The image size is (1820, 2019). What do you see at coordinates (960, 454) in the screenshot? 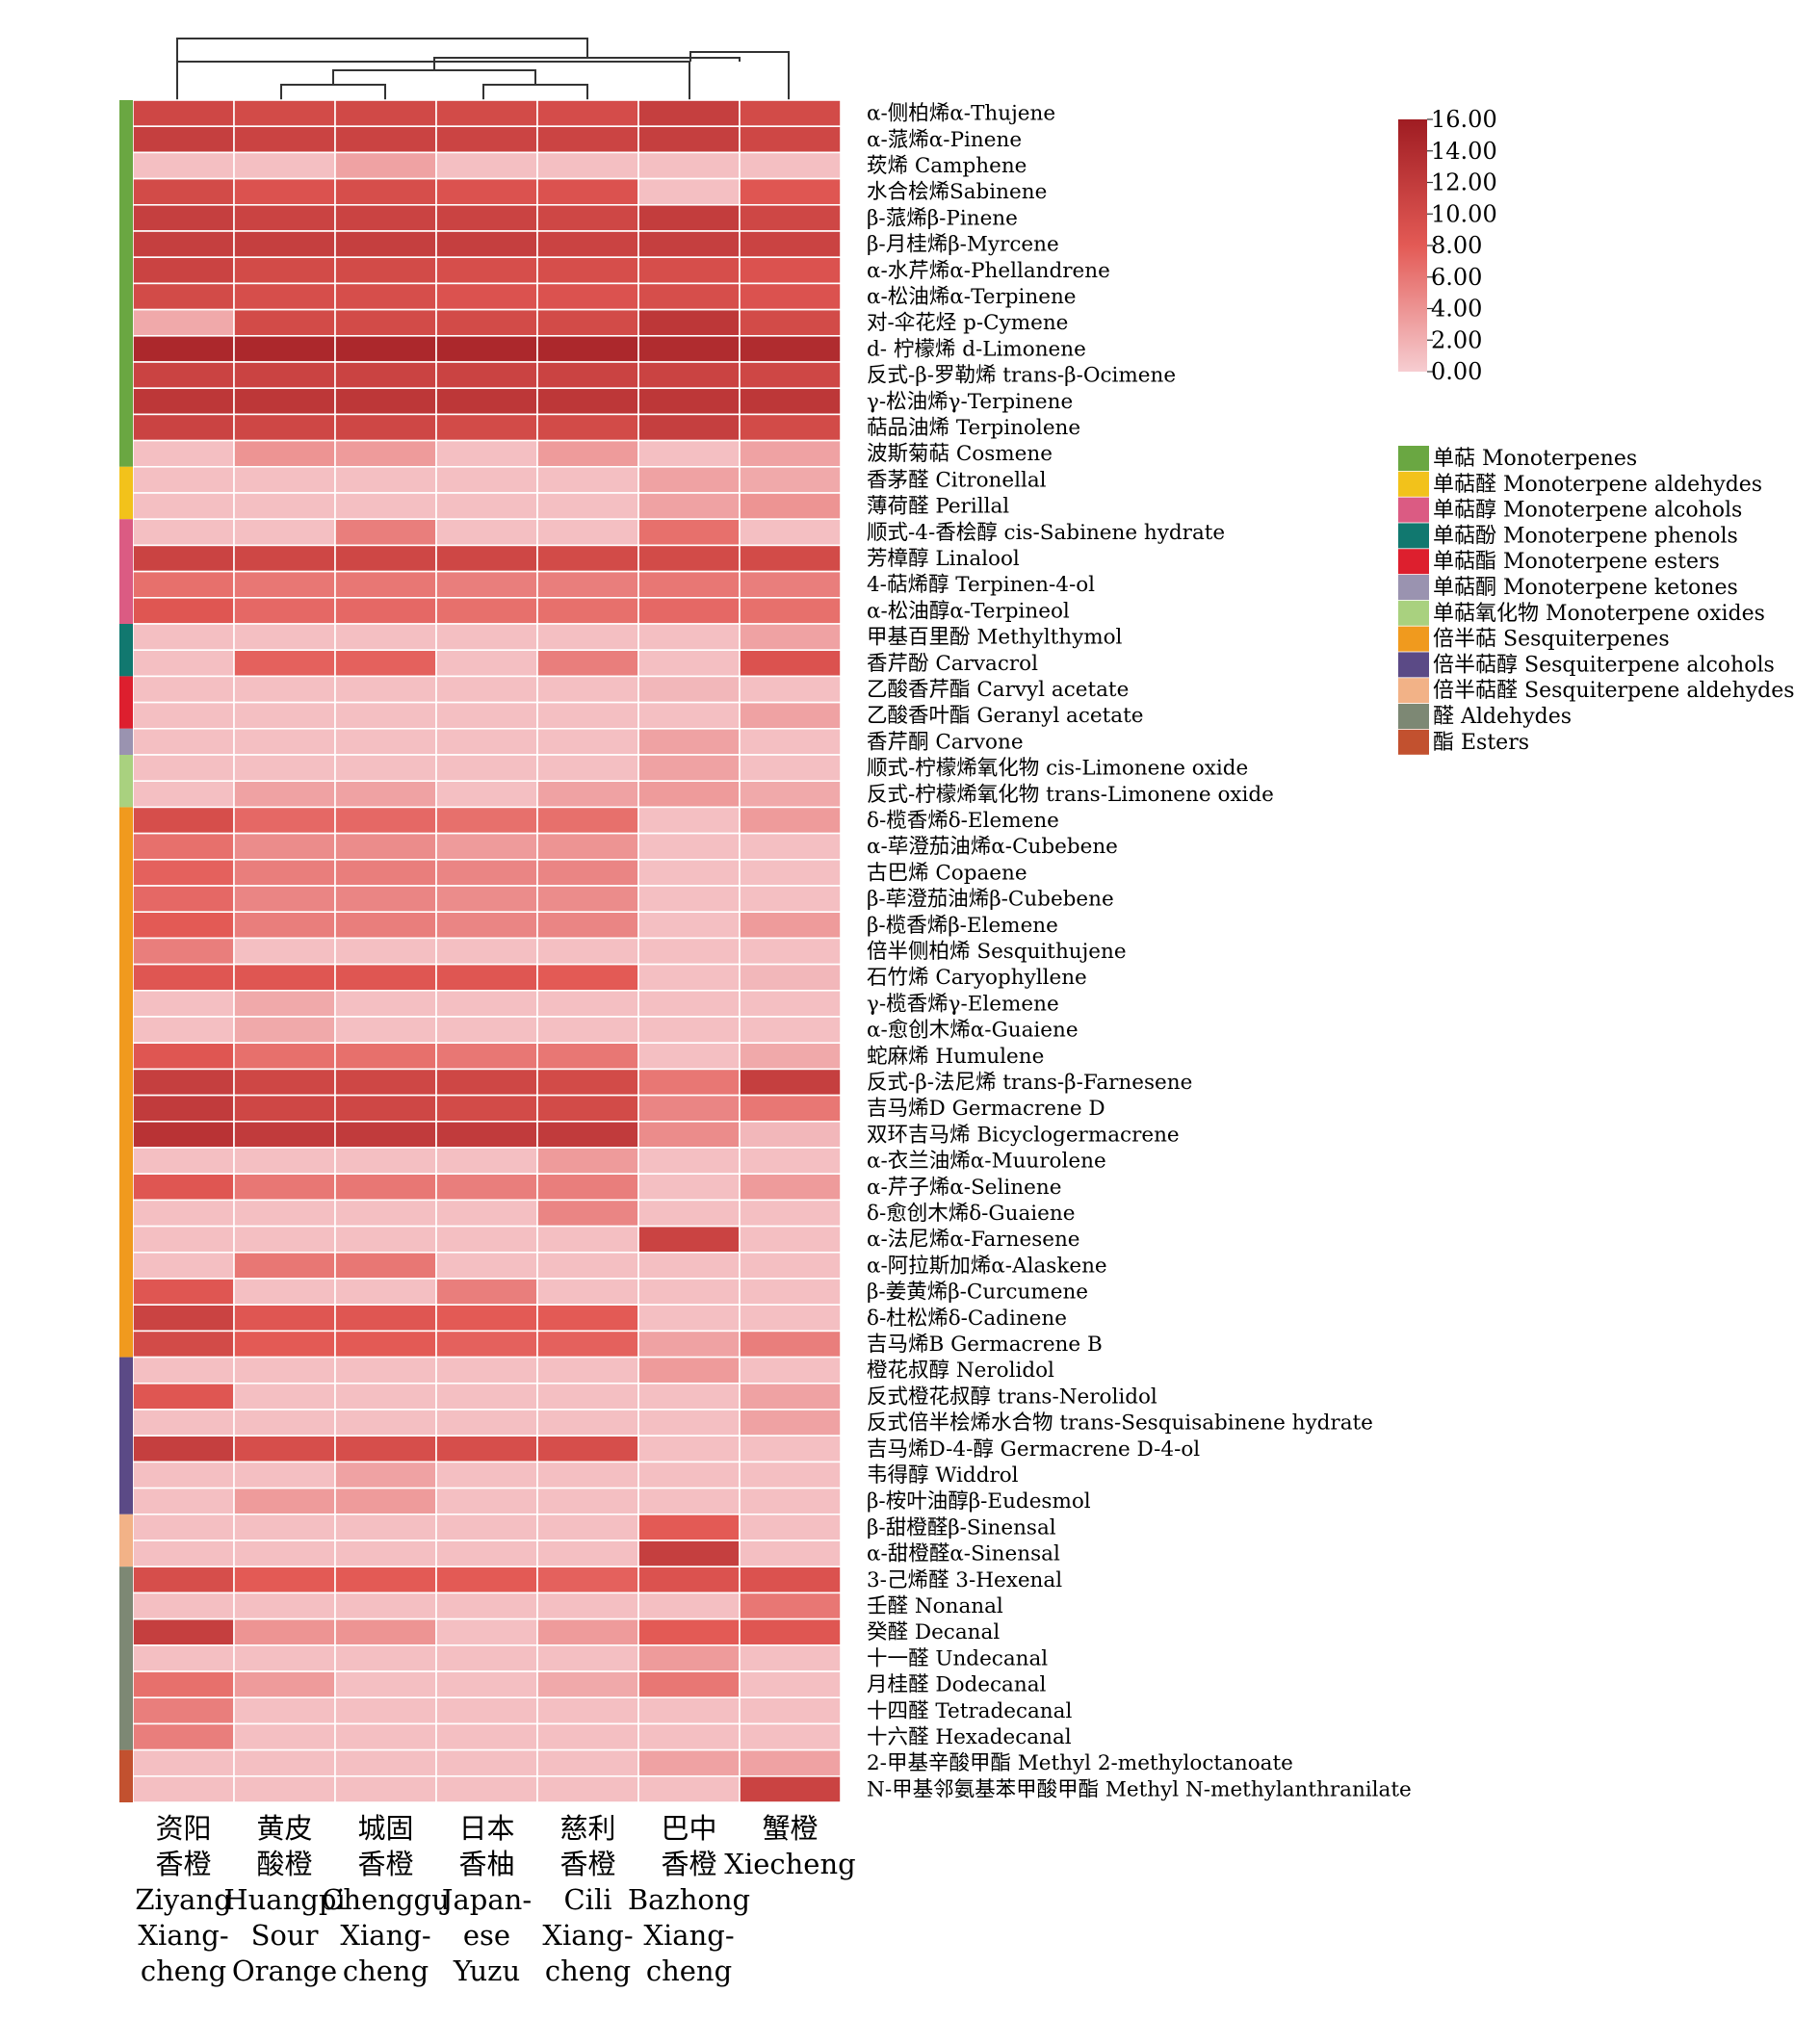
I see `row-label: 波斯菊萜 Cosmene` at bounding box center [960, 454].